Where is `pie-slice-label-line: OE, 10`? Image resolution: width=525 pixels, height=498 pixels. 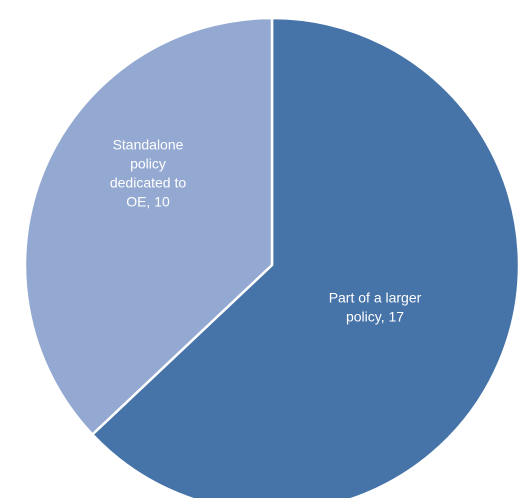 pie-slice-label-line: OE, 10 is located at coordinates (148, 202).